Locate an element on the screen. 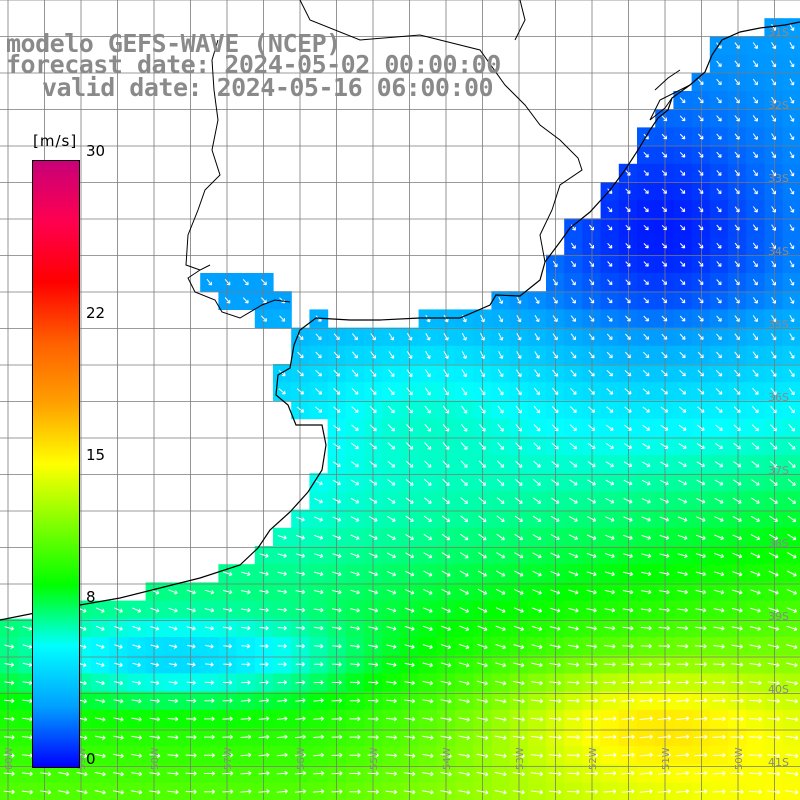  valid-date: valid date: 2024-05-16 06:00:00 is located at coordinates (268, 87).